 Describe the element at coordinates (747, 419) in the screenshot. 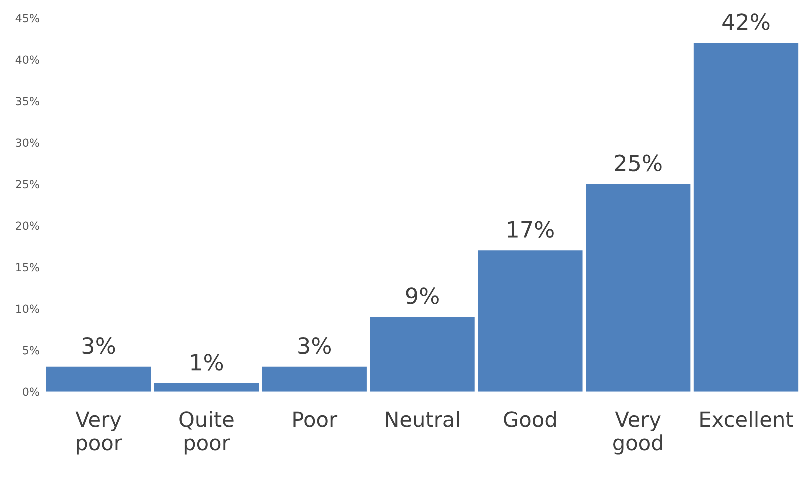

I see `x-tick-label: Excellent` at that location.